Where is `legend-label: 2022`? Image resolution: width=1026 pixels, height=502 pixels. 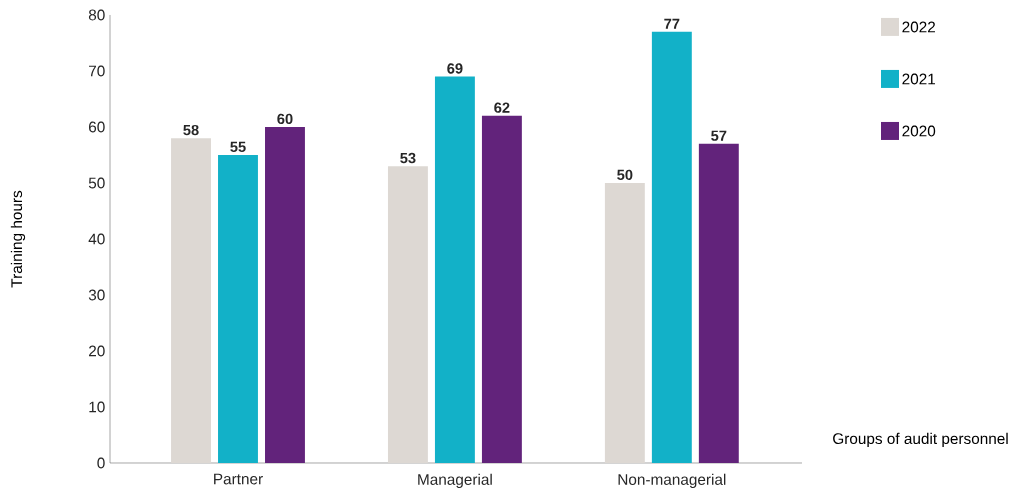 legend-label: 2022 is located at coordinates (918, 27).